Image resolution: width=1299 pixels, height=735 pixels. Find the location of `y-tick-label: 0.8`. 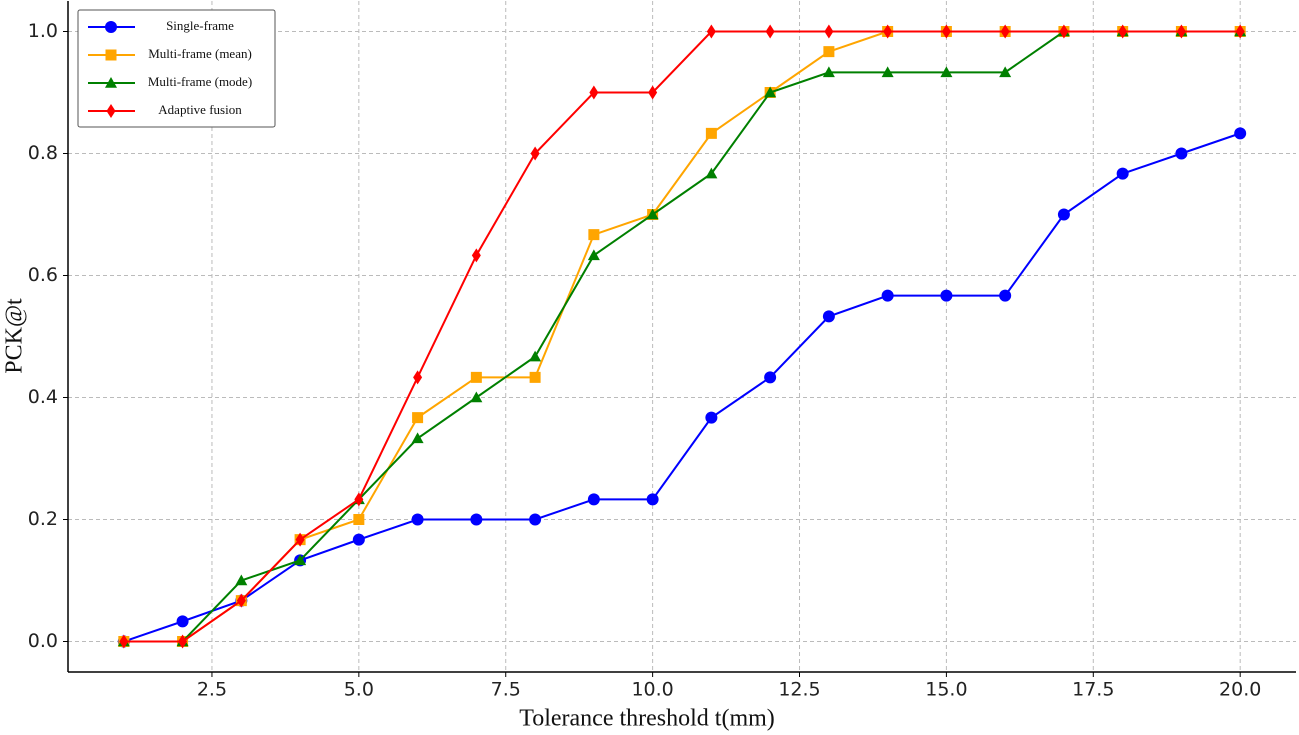

y-tick-label: 0.8 is located at coordinates (43, 153).